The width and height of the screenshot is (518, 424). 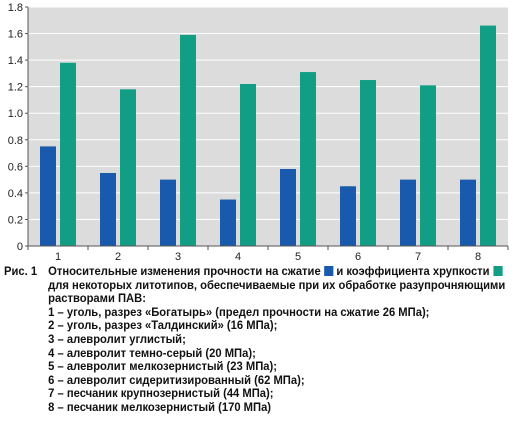 What do you see at coordinates (68, 154) in the screenshot?
I see `bar-series2-cat1` at bounding box center [68, 154].